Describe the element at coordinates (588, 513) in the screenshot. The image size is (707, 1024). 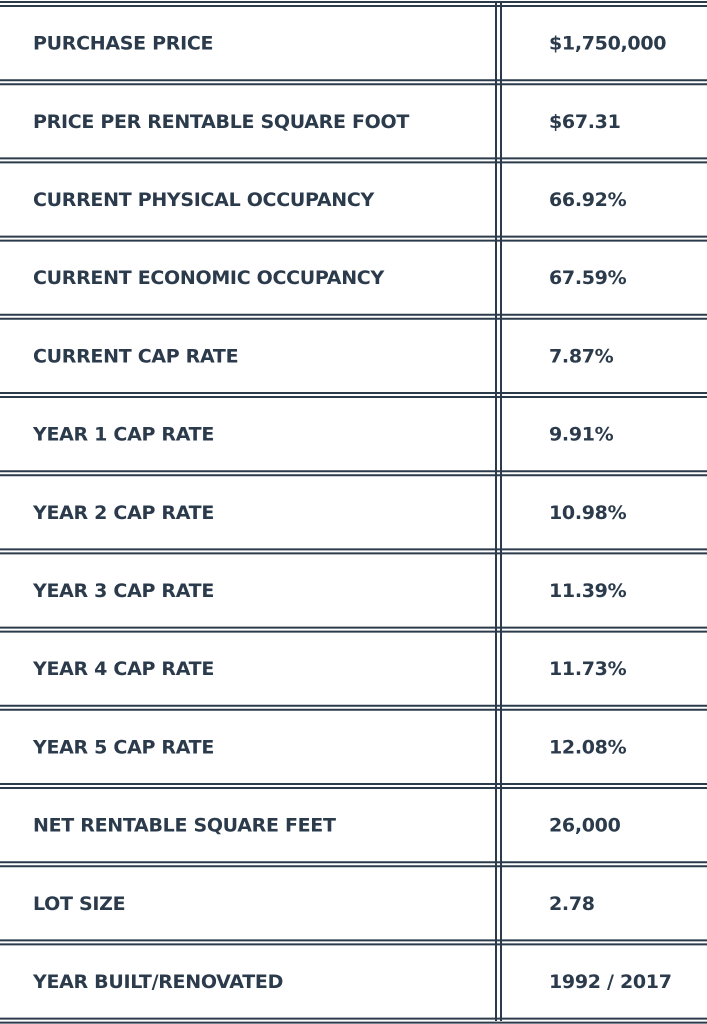
I see `row-value: 10.98%` at that location.